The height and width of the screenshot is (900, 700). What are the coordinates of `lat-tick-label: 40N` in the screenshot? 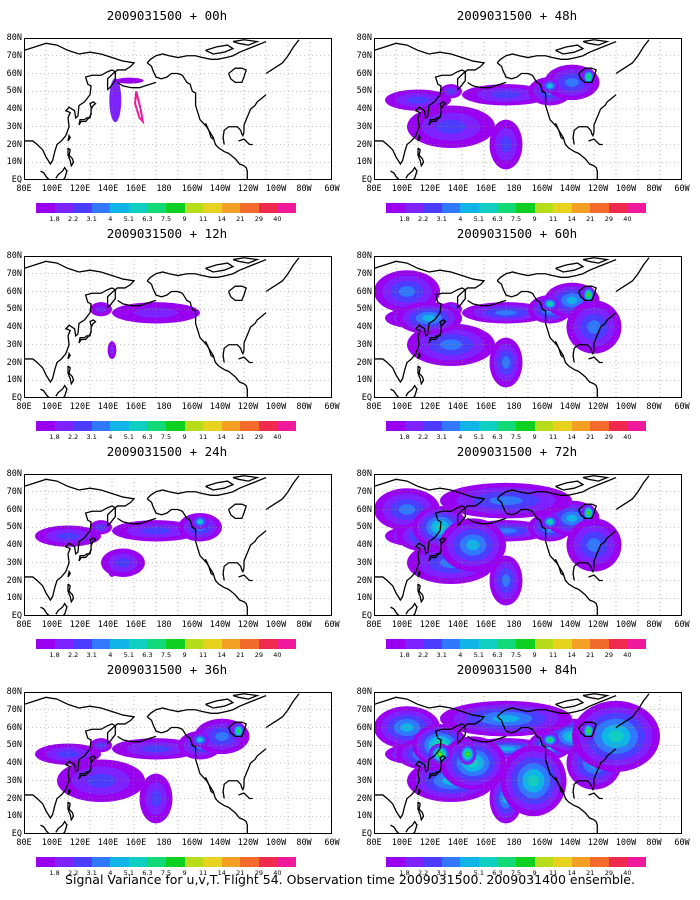 It's located at (14, 763).